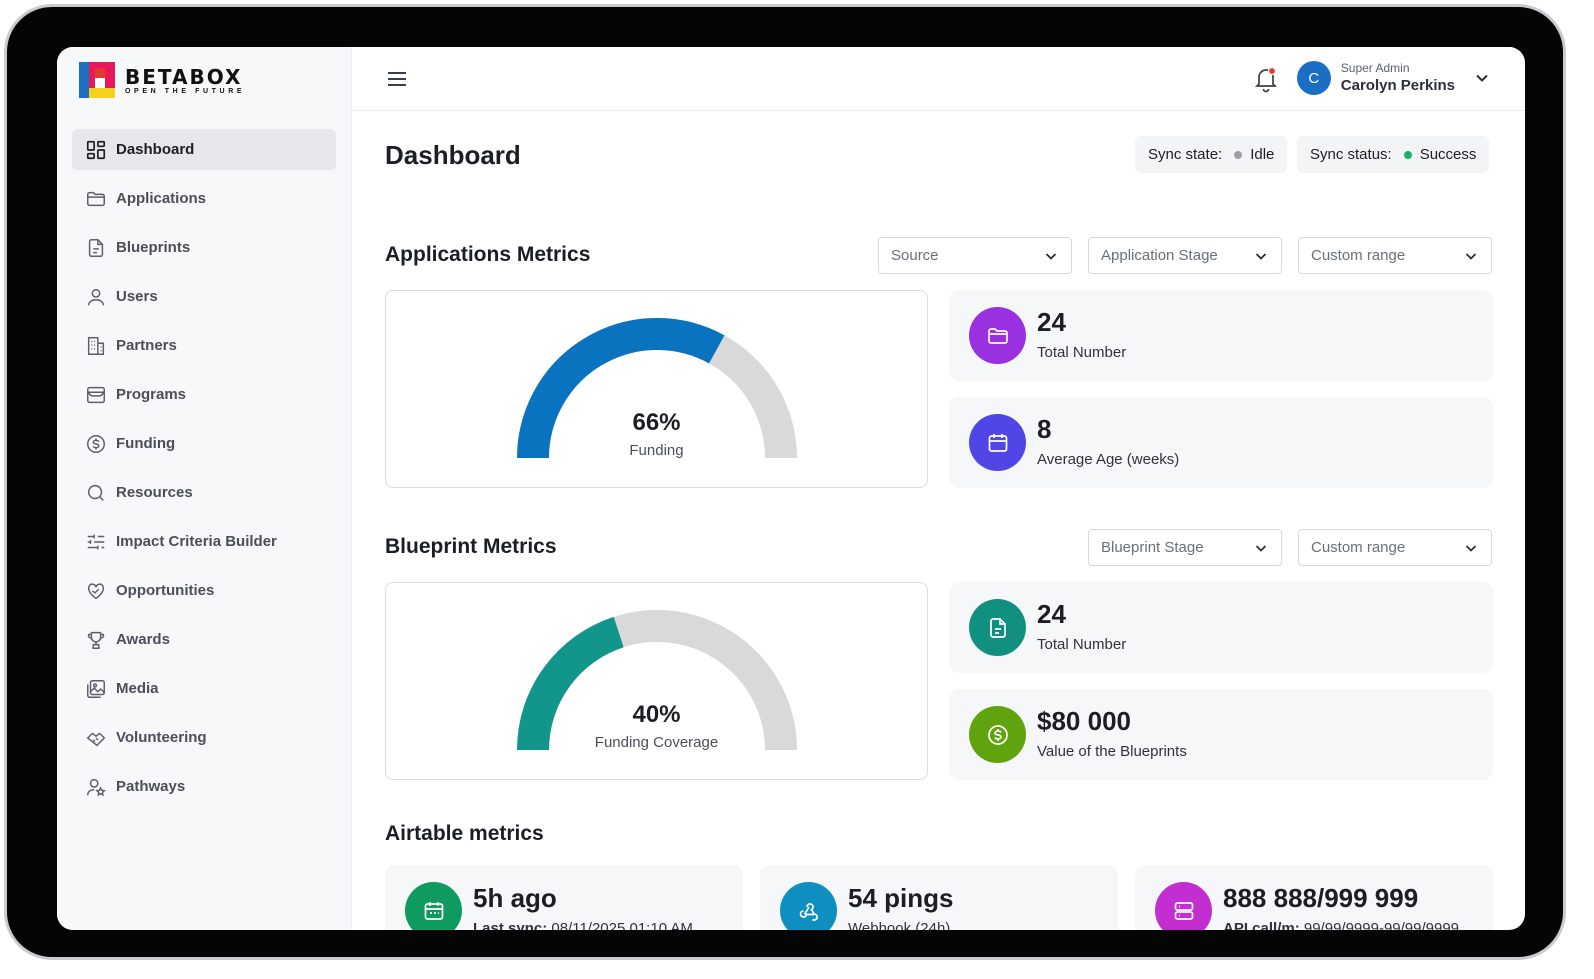 Image resolution: width=1594 pixels, height=979 pixels. I want to click on brand-tagline: OPEN THE FUTURE, so click(185, 91).